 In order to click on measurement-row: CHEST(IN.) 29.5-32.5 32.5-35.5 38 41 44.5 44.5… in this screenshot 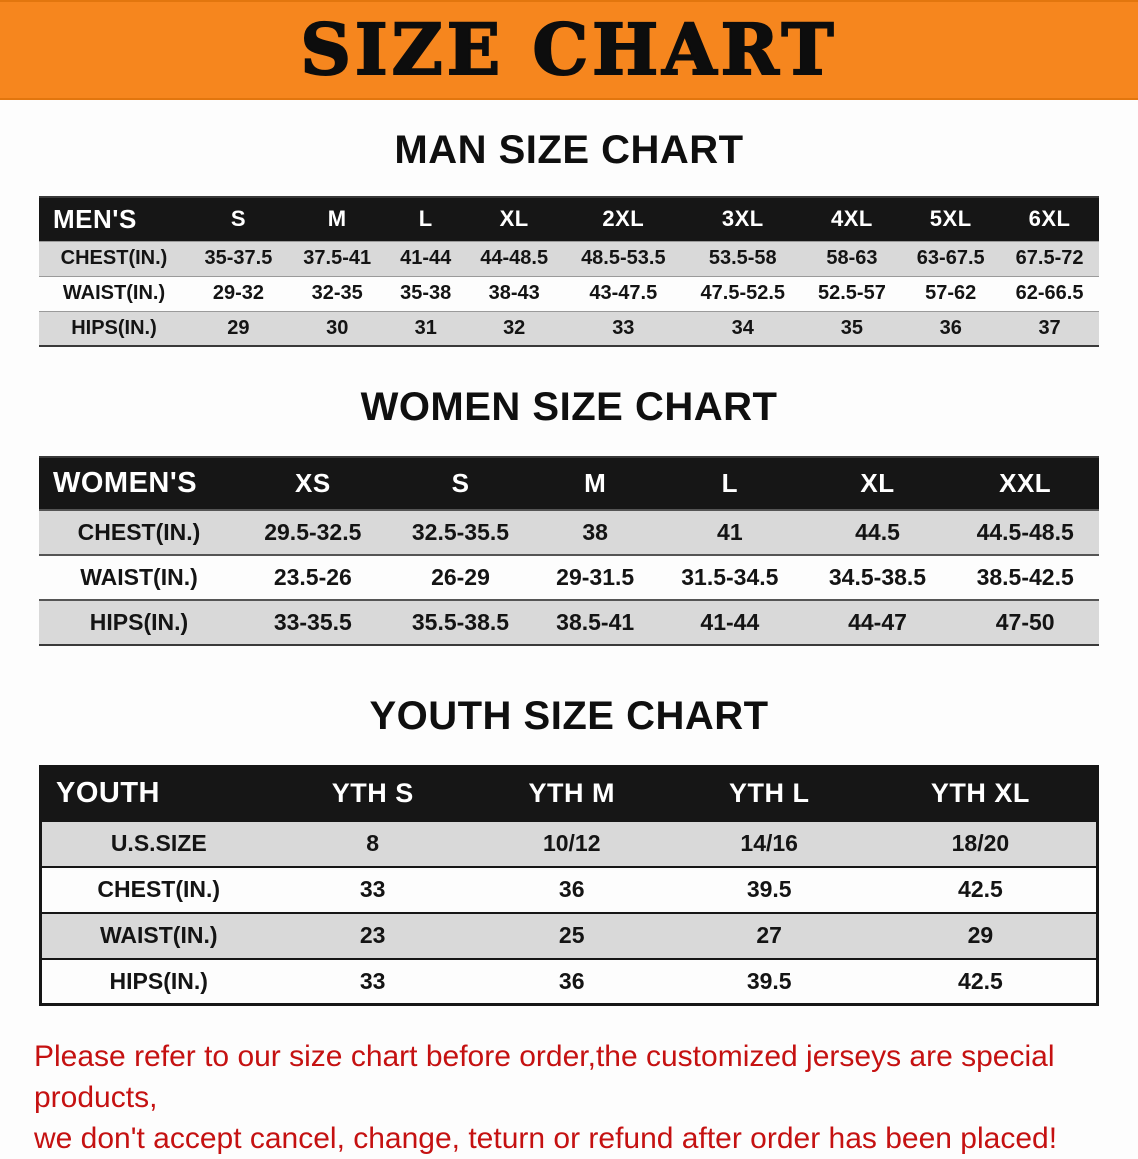, I will do `click(569, 532)`.